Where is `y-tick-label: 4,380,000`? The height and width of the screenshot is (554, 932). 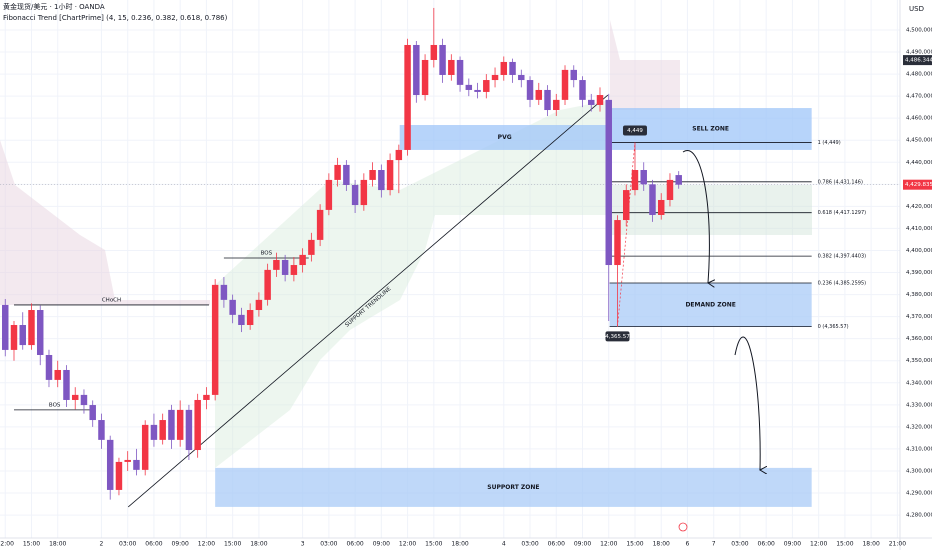 y-tick-label: 4,380,000 is located at coordinates (919, 295).